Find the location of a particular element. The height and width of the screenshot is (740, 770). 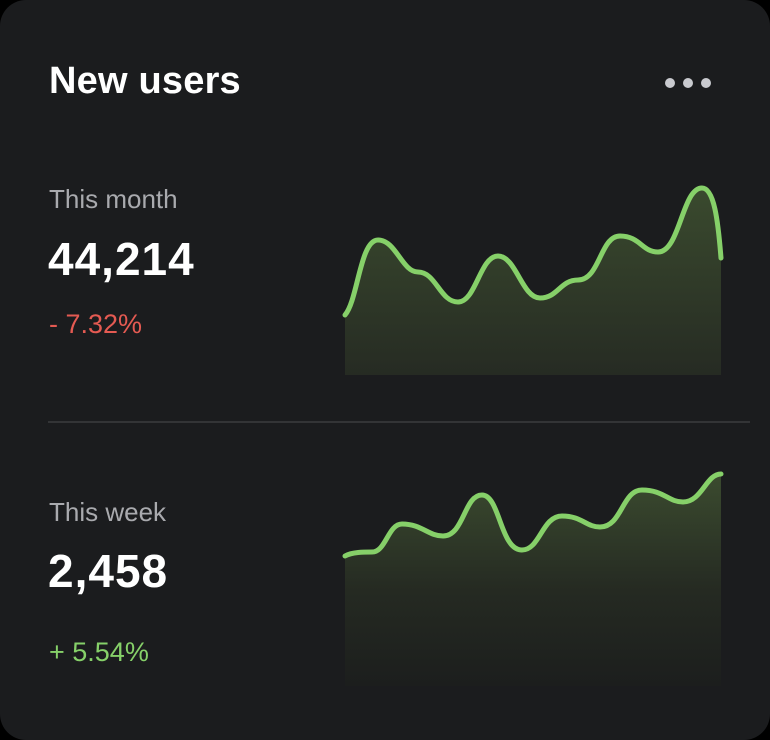

month-delta: - 7.32% is located at coordinates (96, 324).